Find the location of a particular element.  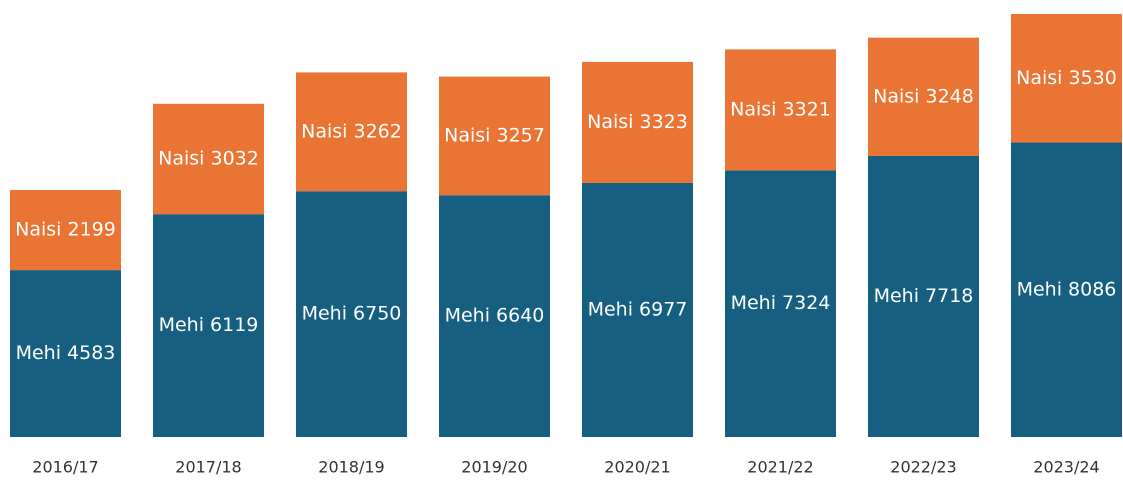

x-tick-label: 2016/17 is located at coordinates (65, 467).